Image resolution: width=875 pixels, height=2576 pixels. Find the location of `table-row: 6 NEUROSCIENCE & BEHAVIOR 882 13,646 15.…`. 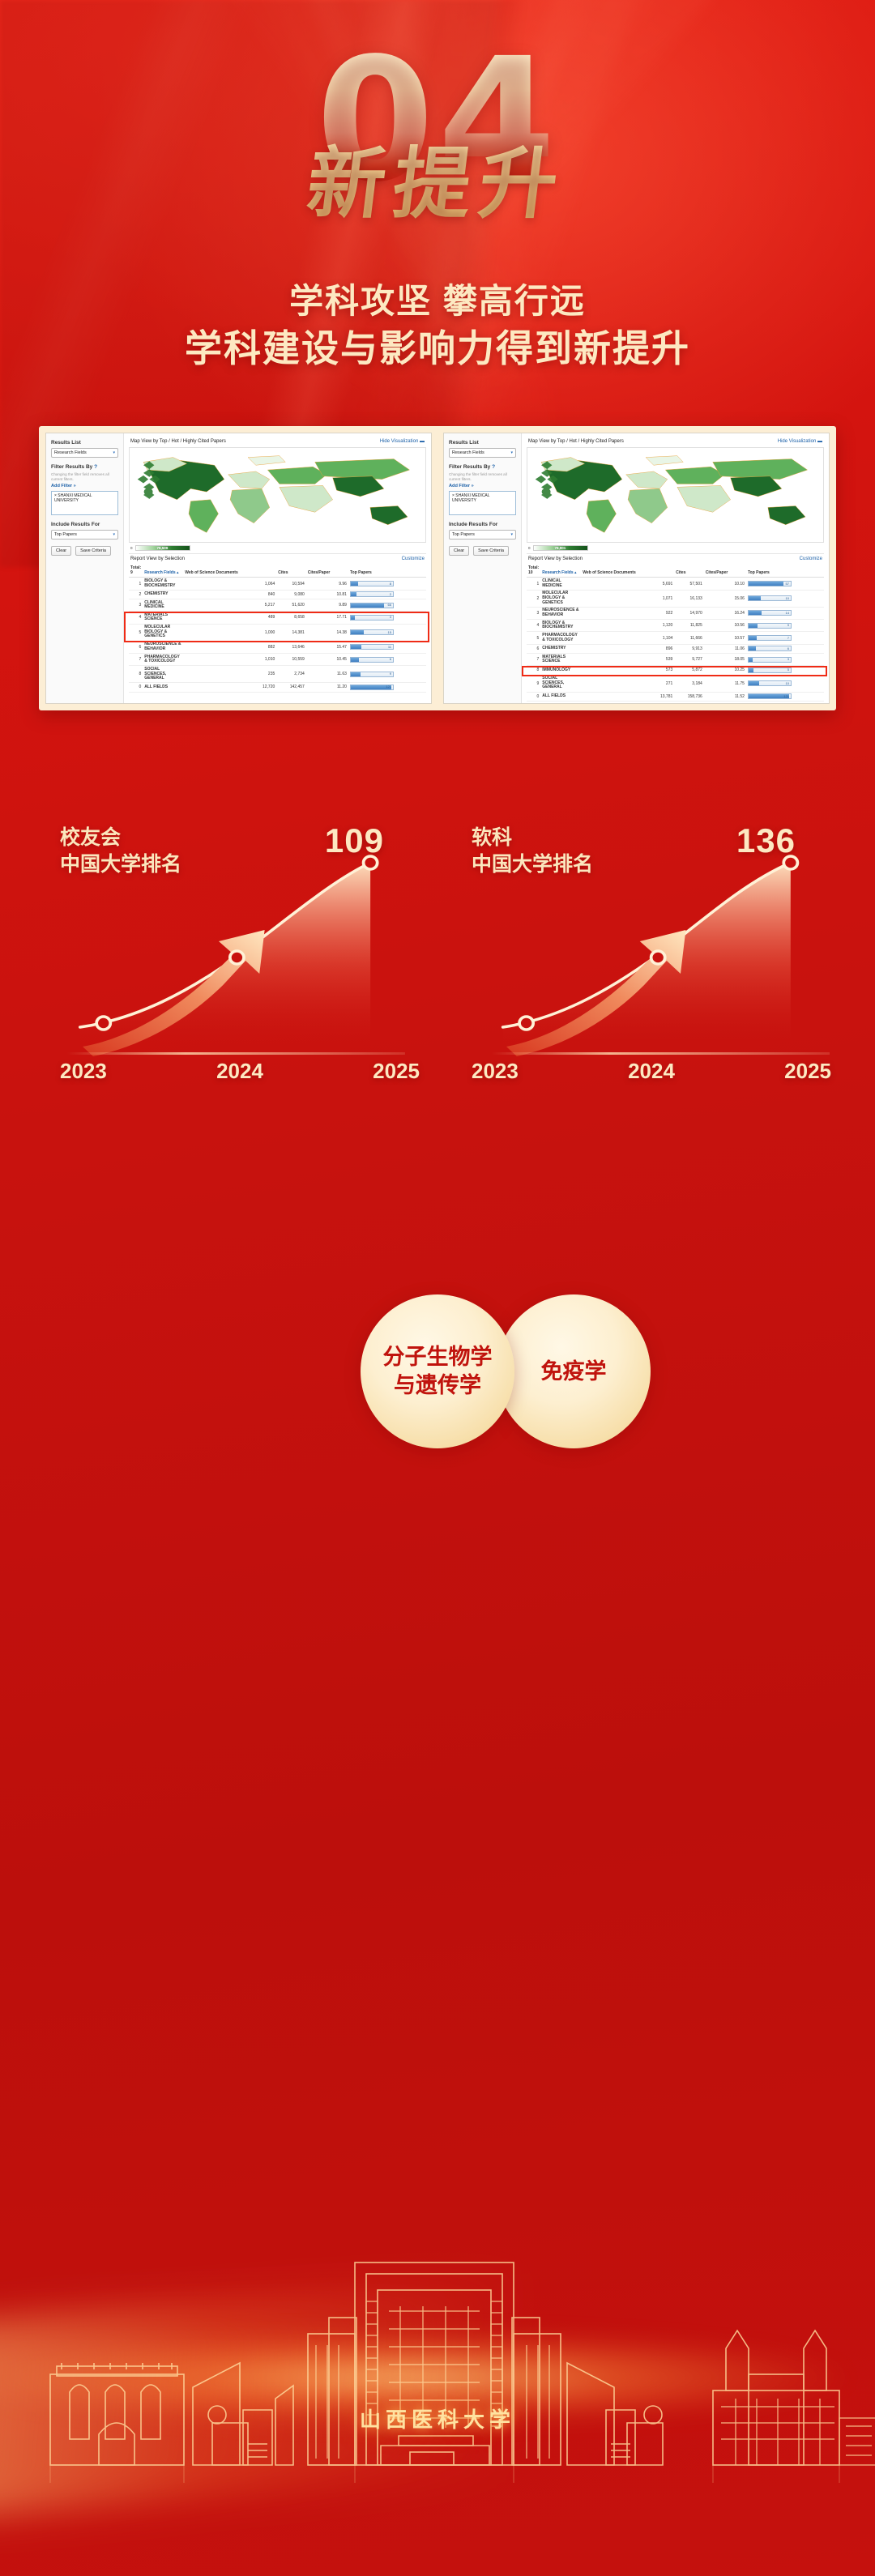

table-row: 6 NEUROSCIENCE & BEHAVIOR 882 13,646 15.… is located at coordinates (277, 648).